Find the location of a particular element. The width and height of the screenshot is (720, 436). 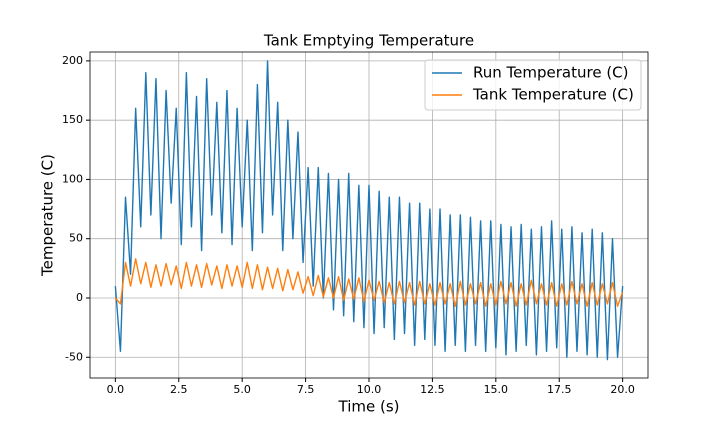

y-tick-label: 0 is located at coordinates (79, 297).